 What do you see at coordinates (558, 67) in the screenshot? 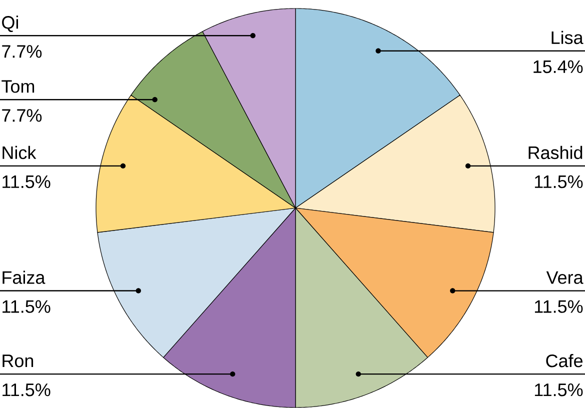
I see `data-label: 15.4%` at bounding box center [558, 67].